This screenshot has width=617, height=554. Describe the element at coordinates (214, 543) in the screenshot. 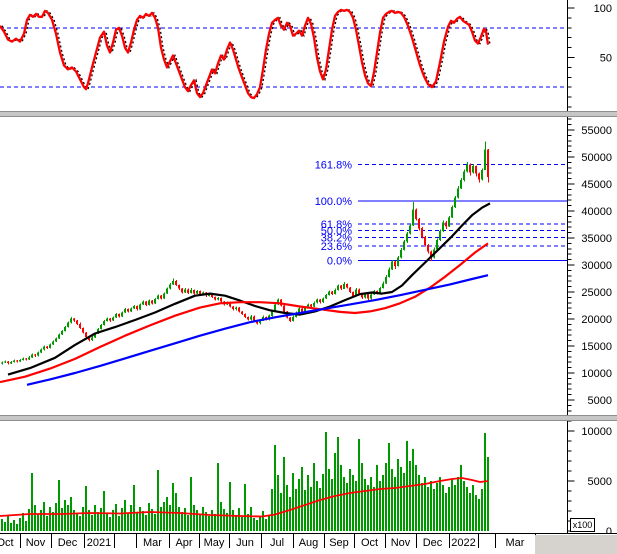

I see `month-label: May` at that location.